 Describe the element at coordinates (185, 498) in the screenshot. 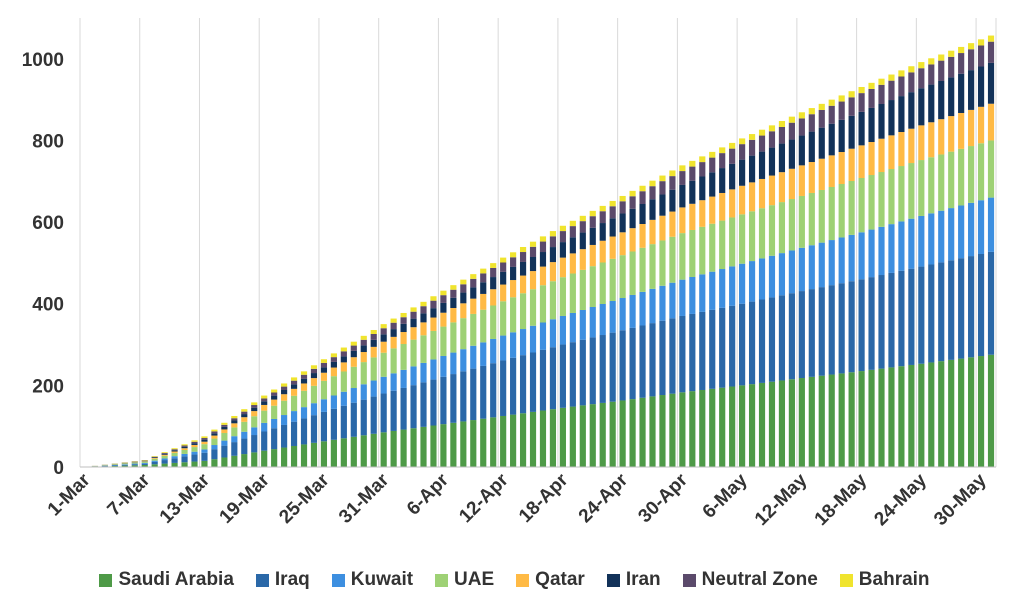

I see `x-tick-label: 13-Mar` at that location.